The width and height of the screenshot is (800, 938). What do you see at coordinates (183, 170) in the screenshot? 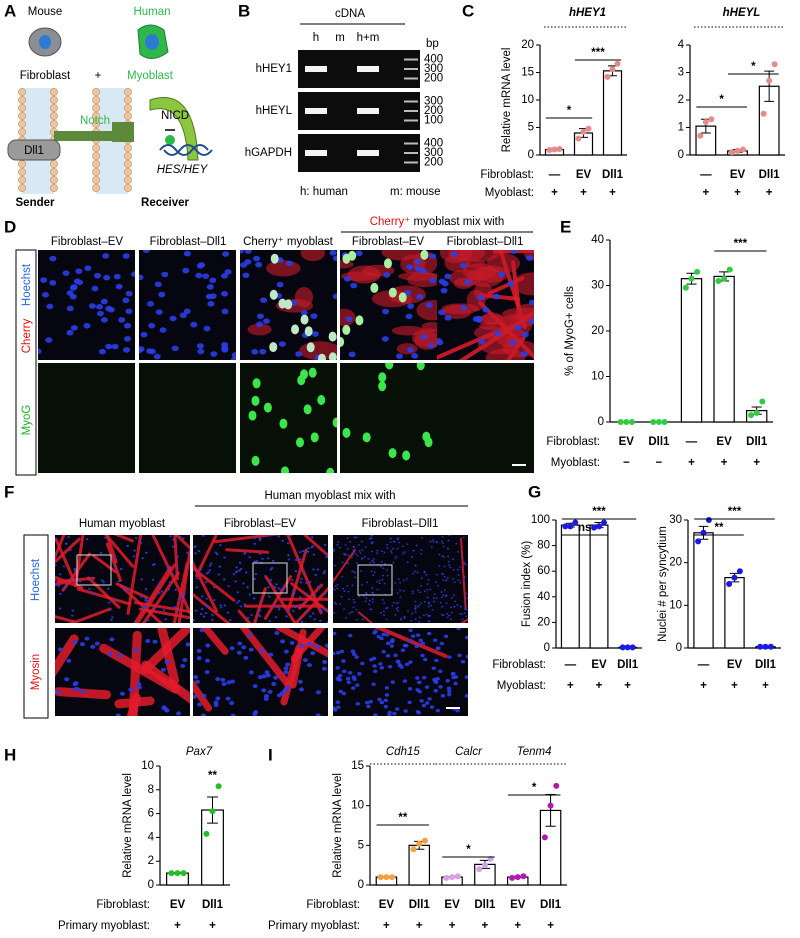
I see `label: HES/HEY` at bounding box center [183, 170].